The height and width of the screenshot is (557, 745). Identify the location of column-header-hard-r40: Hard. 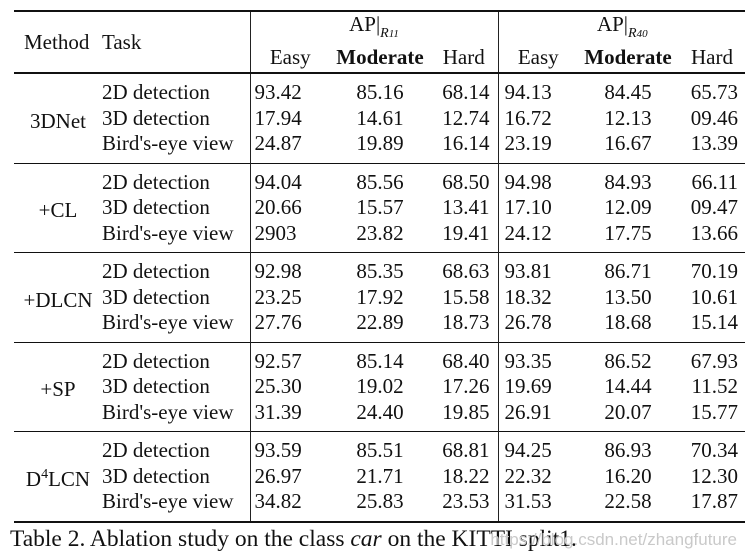
(712, 56).